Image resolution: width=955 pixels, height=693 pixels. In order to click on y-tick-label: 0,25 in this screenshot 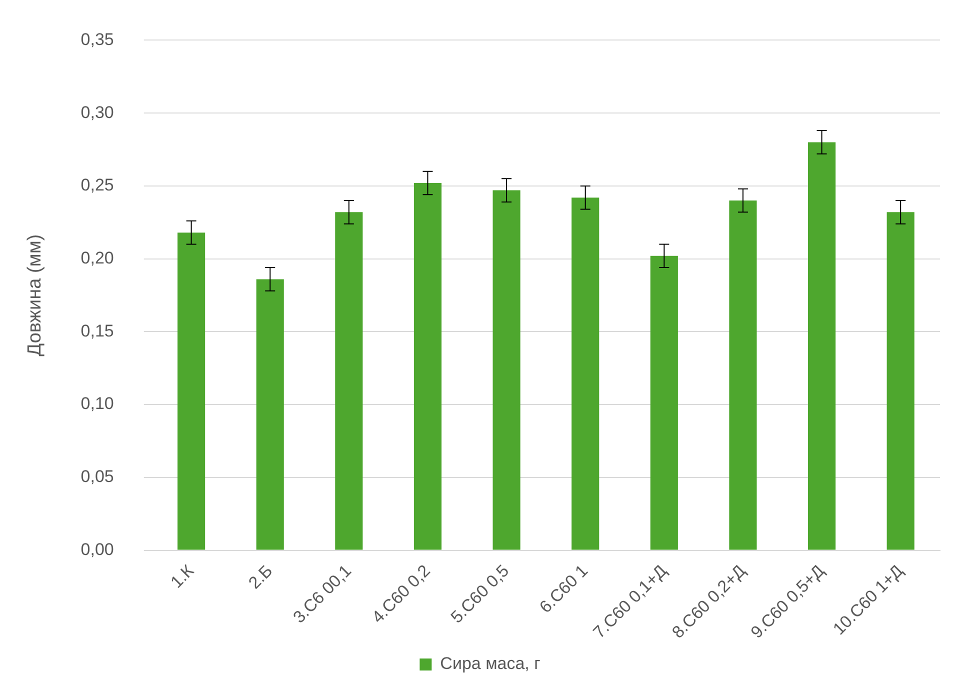, I will do `click(97, 185)`.